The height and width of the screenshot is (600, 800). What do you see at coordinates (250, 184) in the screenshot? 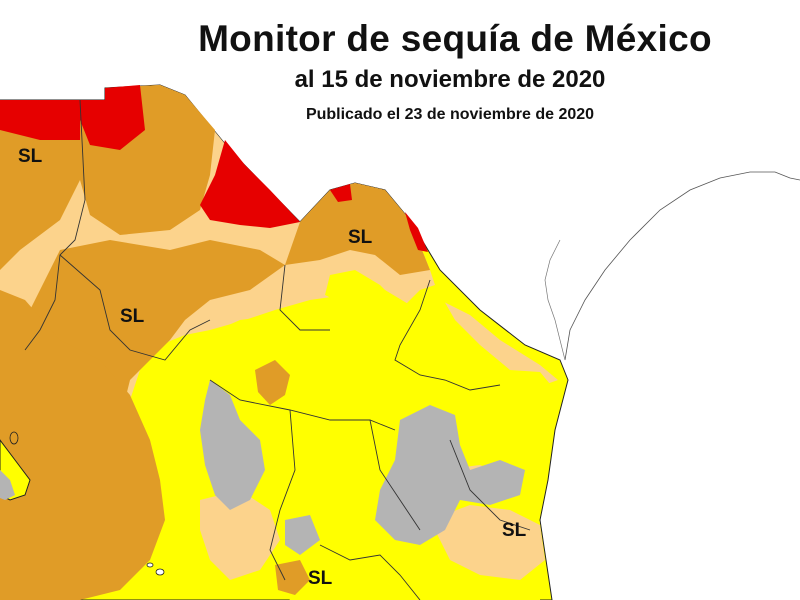
I see `red-region-border` at bounding box center [250, 184].